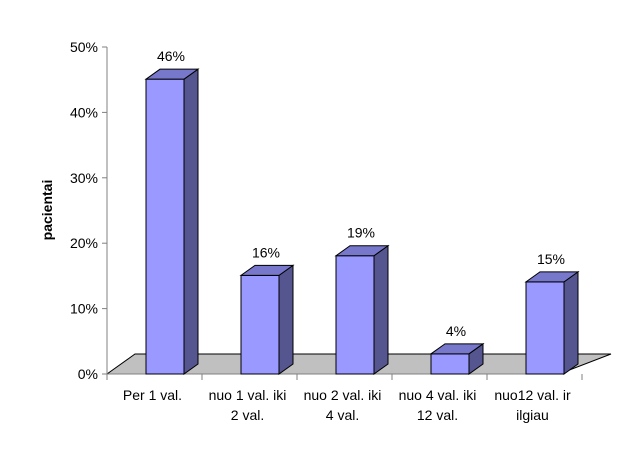 The image size is (640, 461). Describe the element at coordinates (171, 56) in the screenshot. I see `data-label: 46%` at that location.